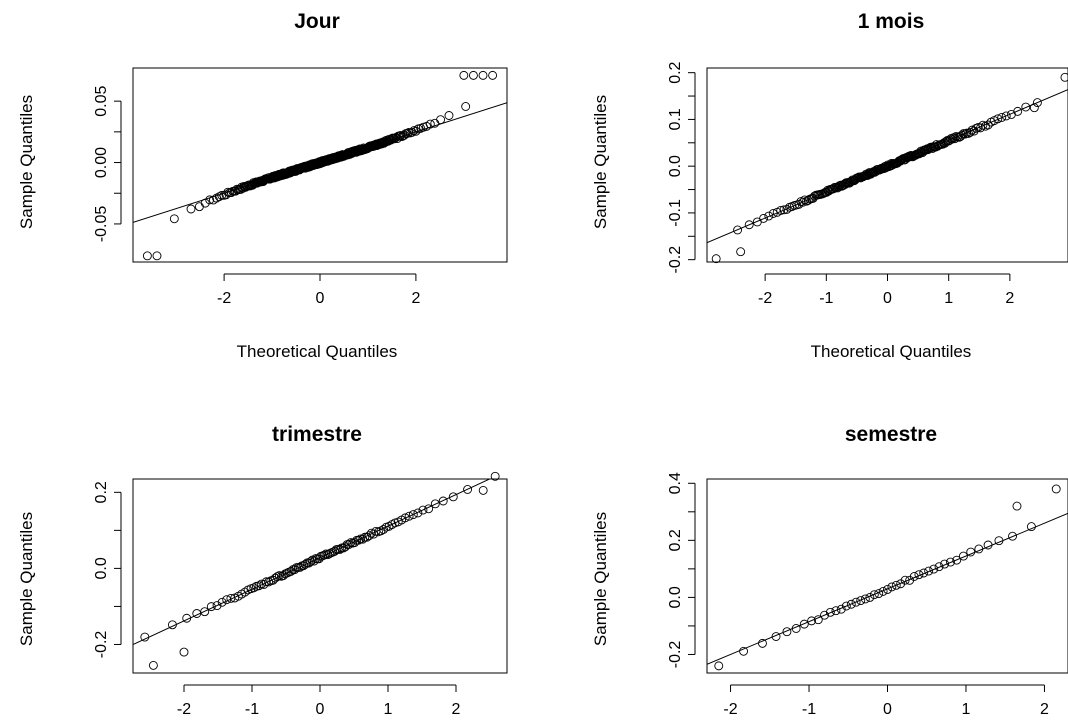  What do you see at coordinates (675, 213) in the screenshot?
I see `y-tick-label: -0.1` at bounding box center [675, 213].